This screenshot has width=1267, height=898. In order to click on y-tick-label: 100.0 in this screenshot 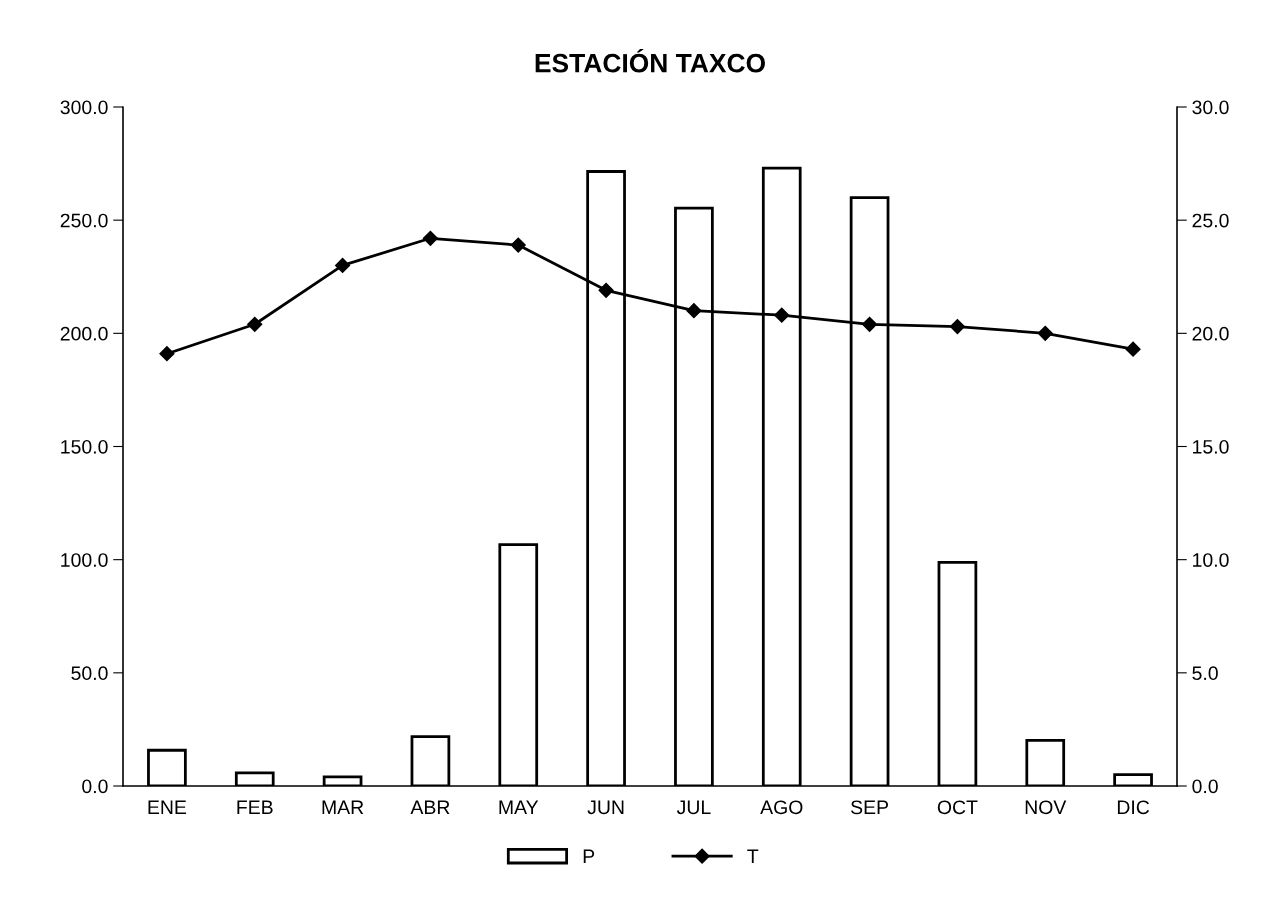, I will do `click(84, 560)`.